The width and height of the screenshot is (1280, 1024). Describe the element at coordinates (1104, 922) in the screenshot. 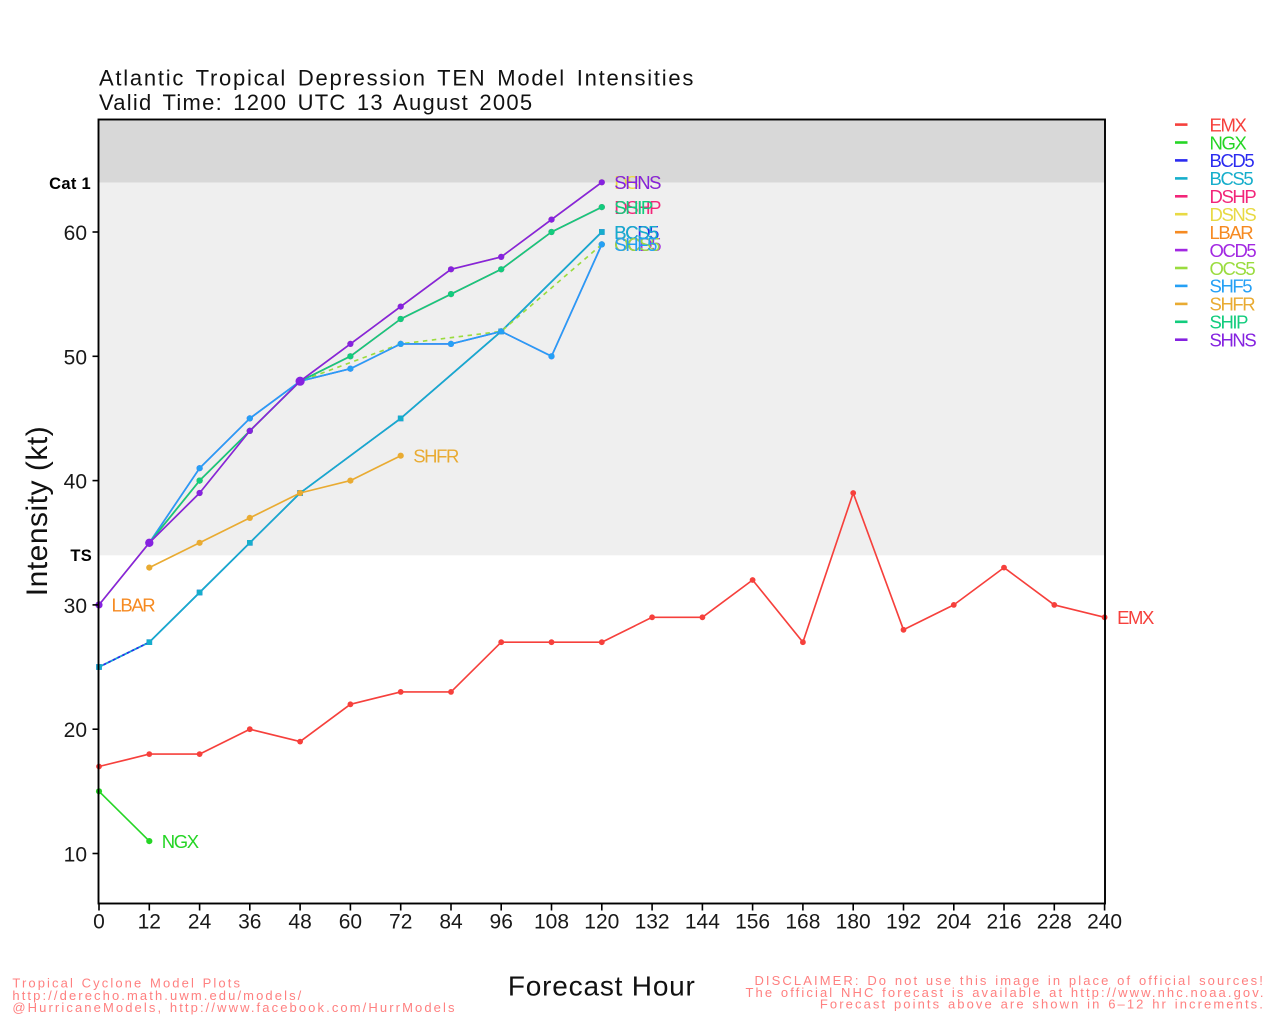

I see `svg-text: 240` at that location.